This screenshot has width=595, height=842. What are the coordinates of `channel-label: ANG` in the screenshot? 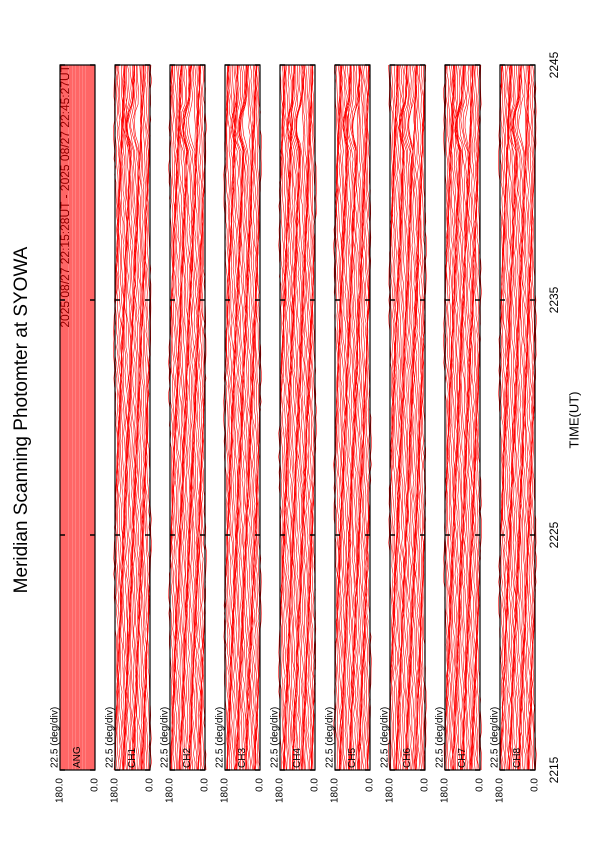 It's located at (77, 757).